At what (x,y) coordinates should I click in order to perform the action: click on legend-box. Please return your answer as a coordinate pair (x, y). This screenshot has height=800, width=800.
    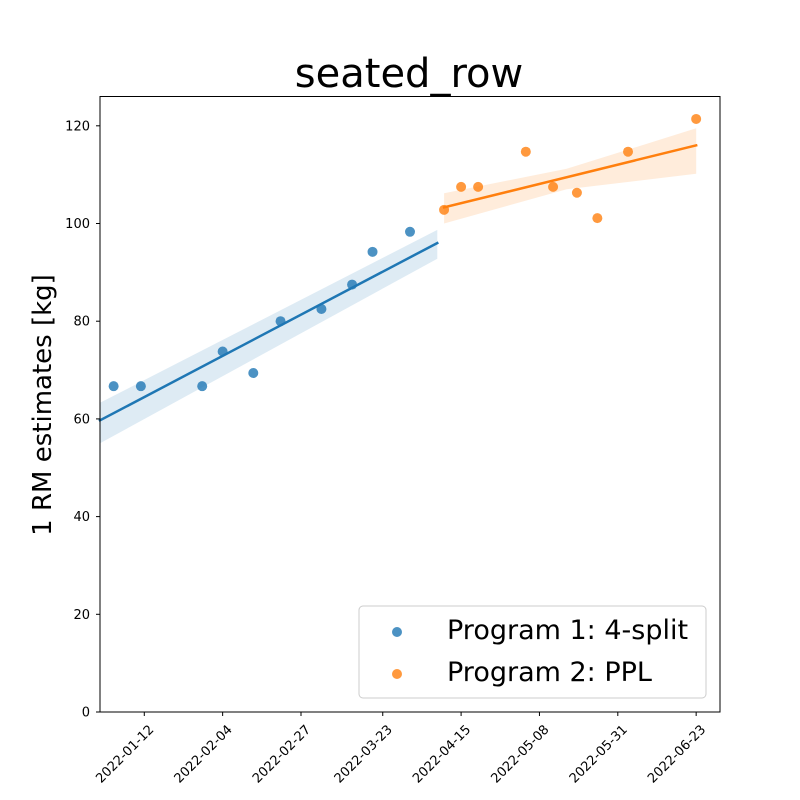
    Looking at the image, I should click on (532, 652).